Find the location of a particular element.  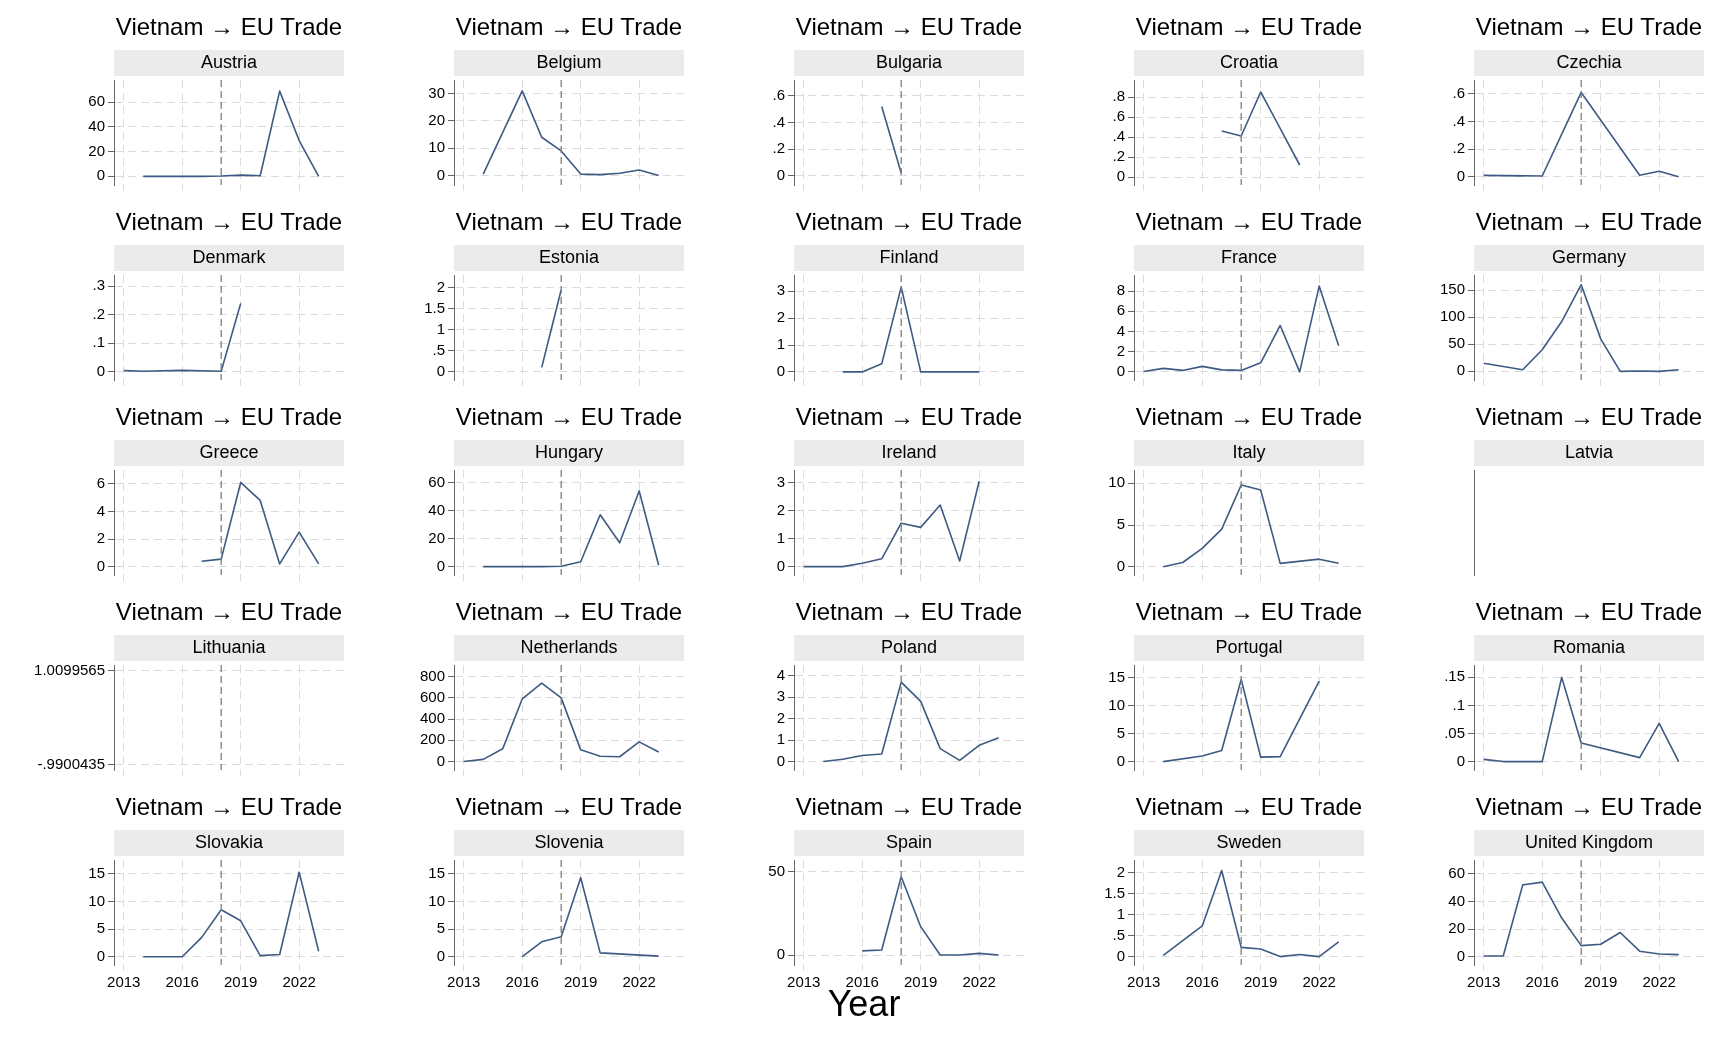

y-tick-label: .05 is located at coordinates (1454, 732).